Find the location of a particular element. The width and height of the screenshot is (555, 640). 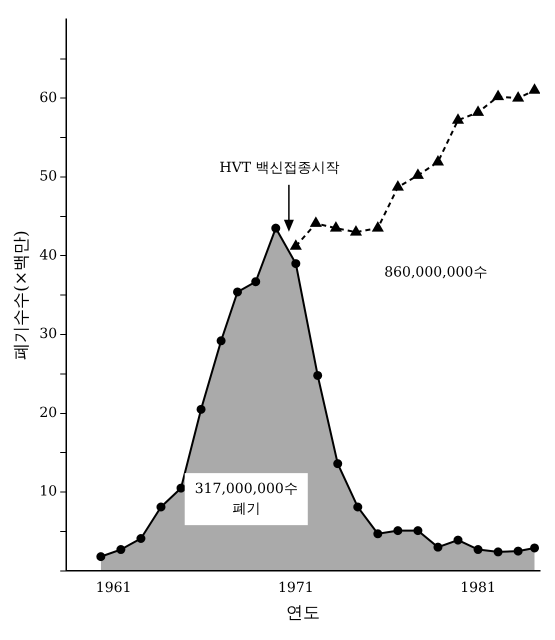

y-tick-label: 10 is located at coordinates (48, 492).